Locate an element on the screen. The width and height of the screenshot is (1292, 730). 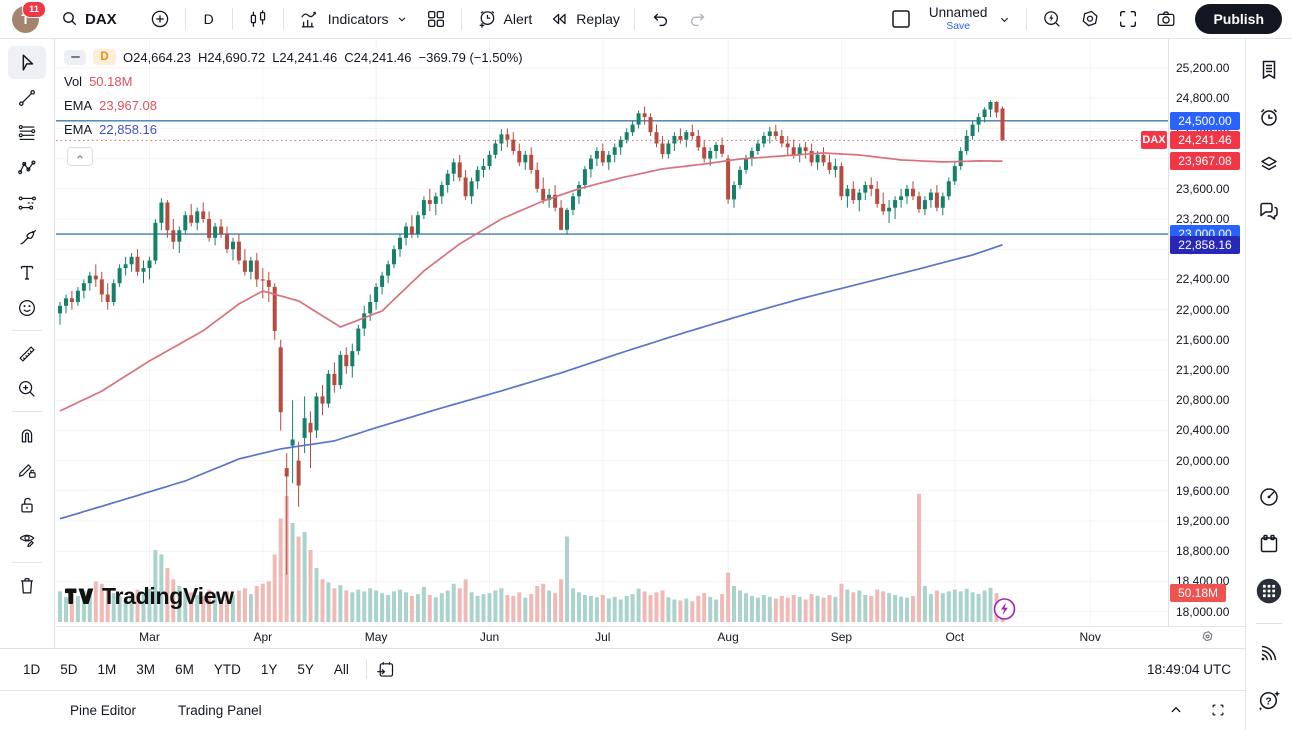
price-axis-tag: 23,967.08 is located at coordinates (1205, 161).